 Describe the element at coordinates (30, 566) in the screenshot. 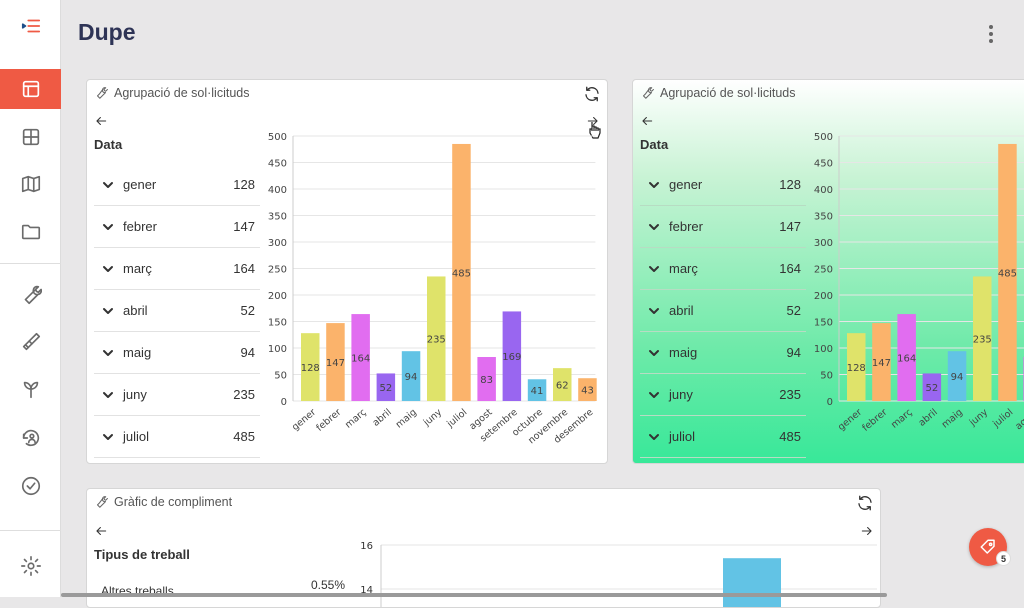

I see `gear-icon` at that location.